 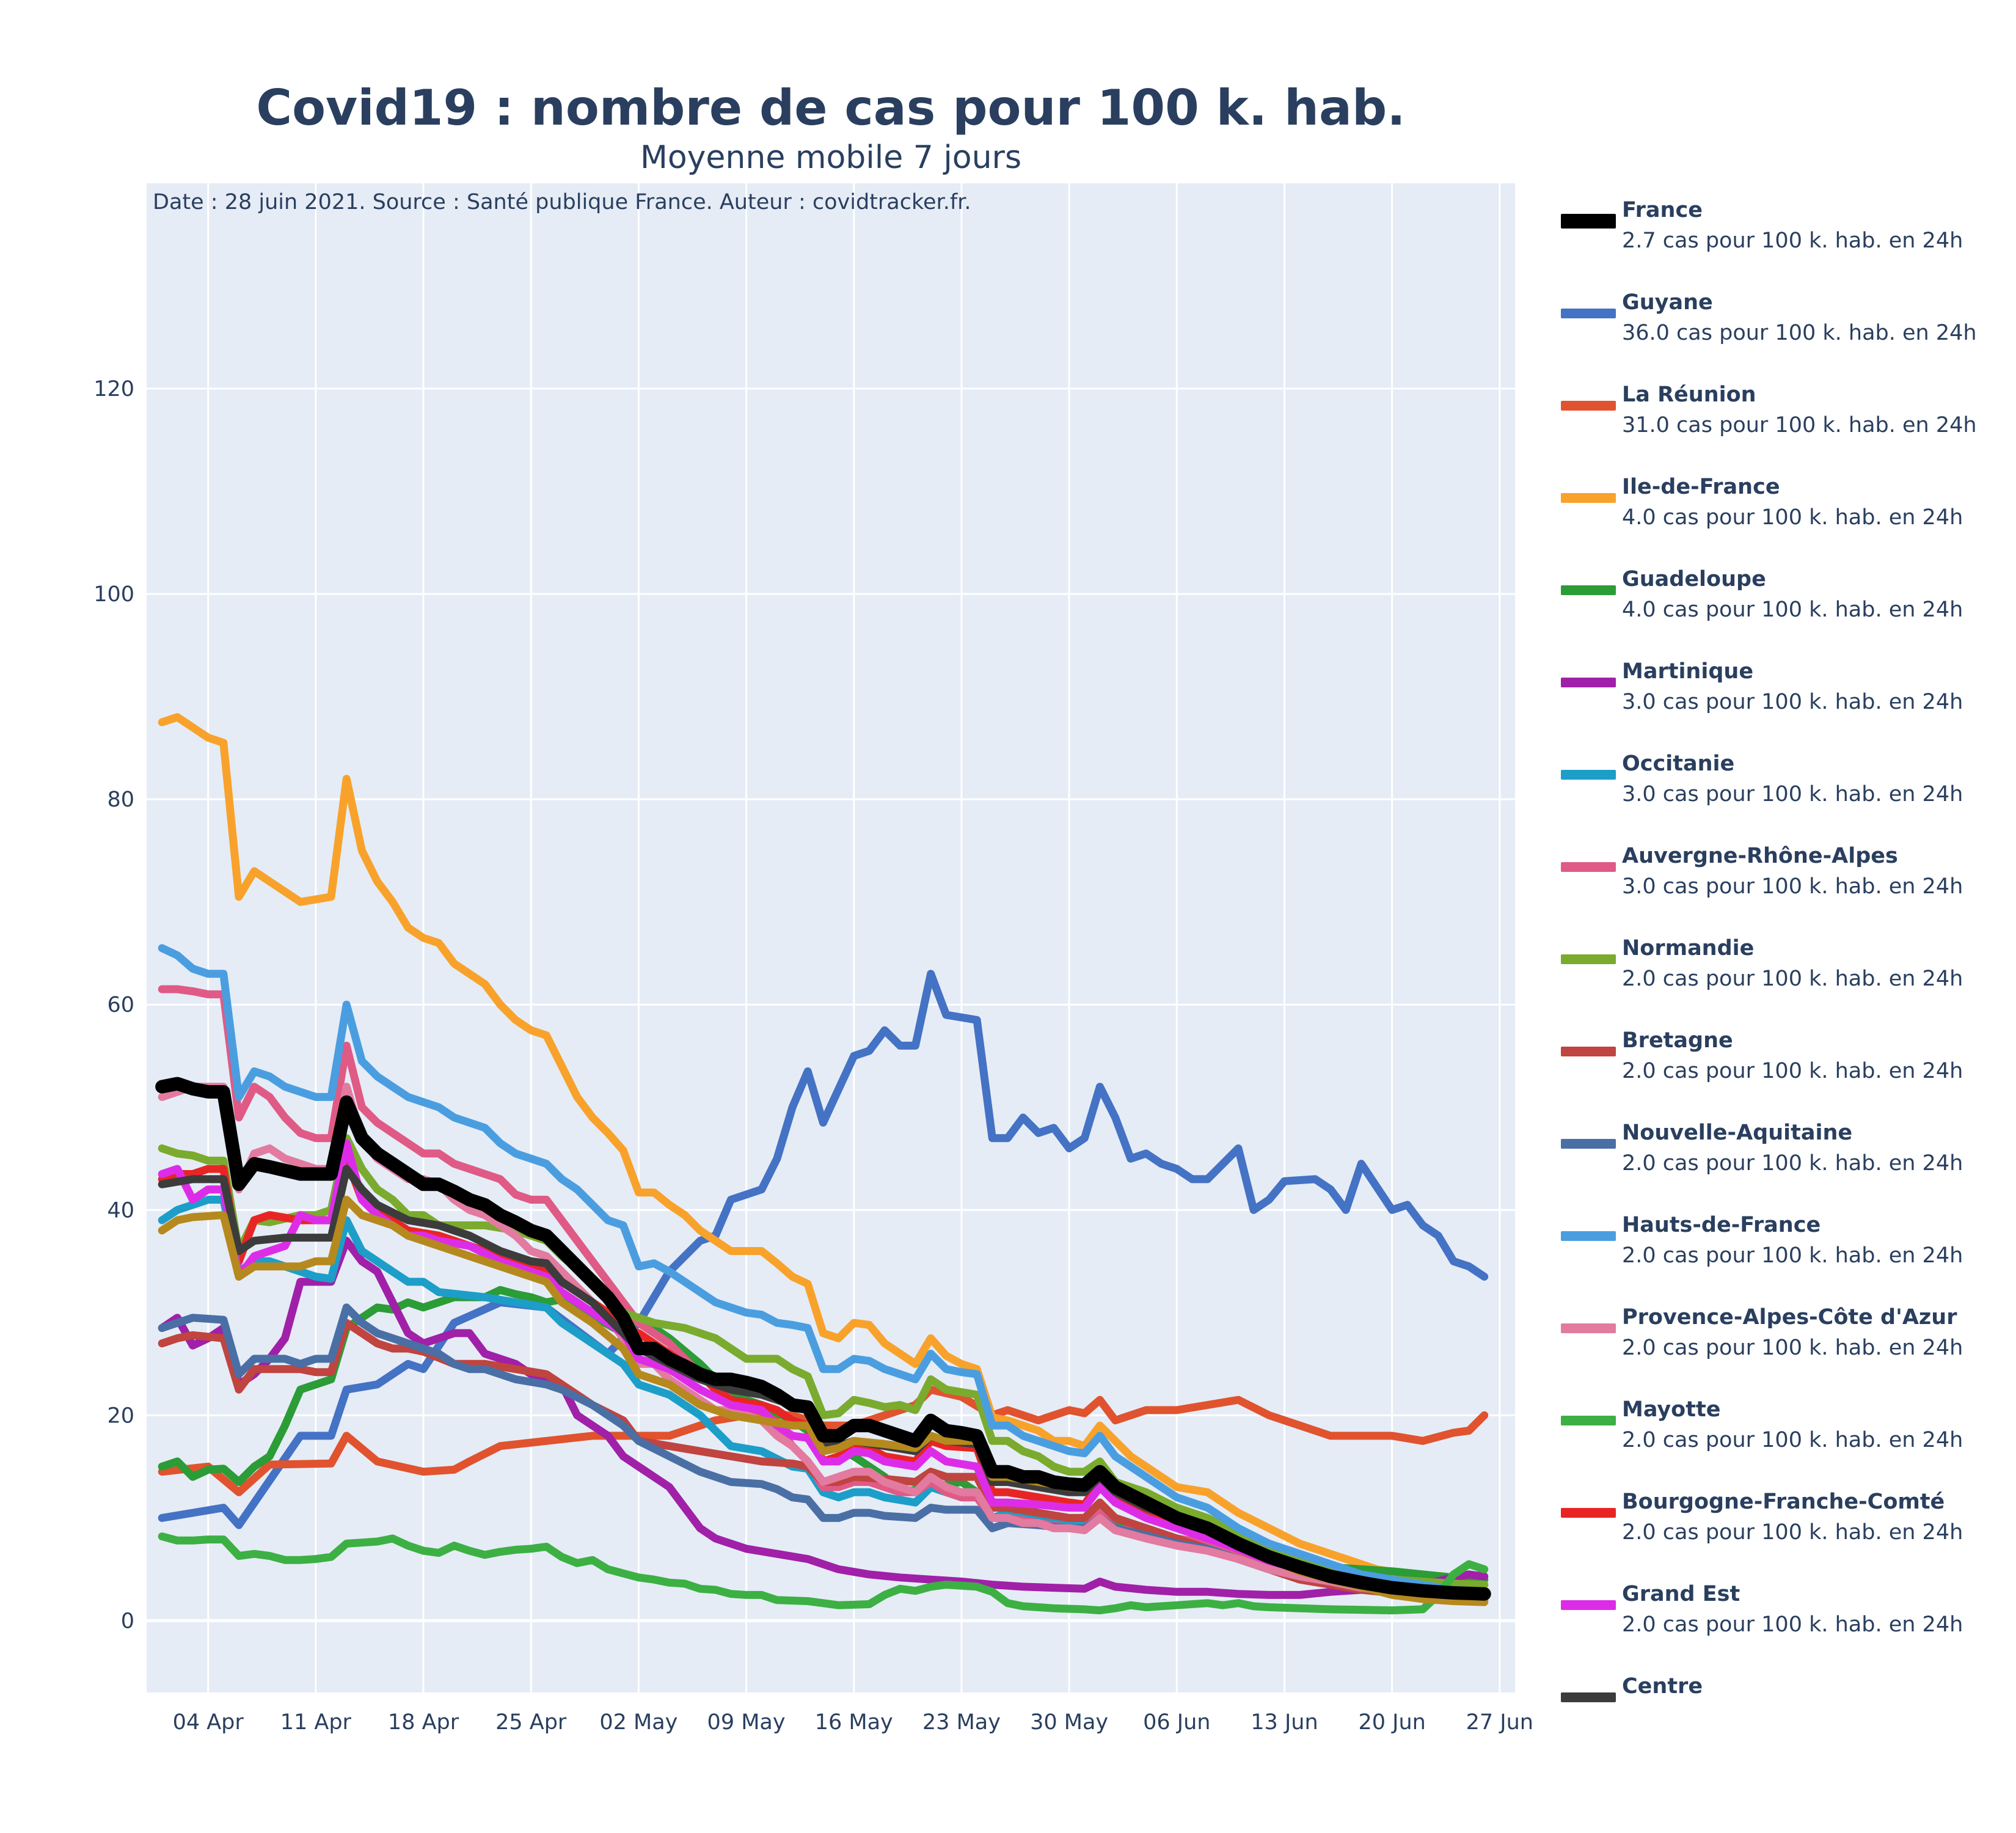 What do you see at coordinates (423, 1722) in the screenshot?
I see `x-tick-label: 18 Apr` at bounding box center [423, 1722].